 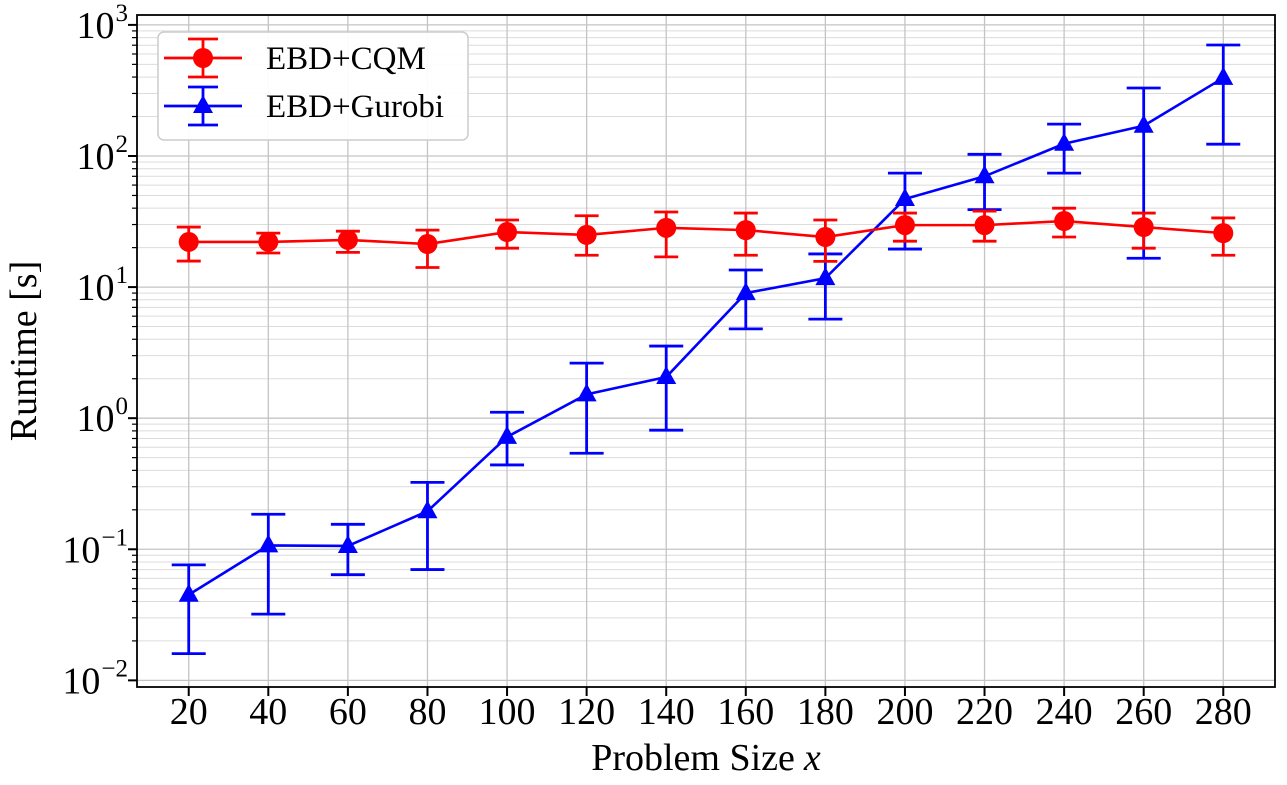 I want to click on legend: EBD+CQM EBD+Gurobi, so click(x=313, y=86).